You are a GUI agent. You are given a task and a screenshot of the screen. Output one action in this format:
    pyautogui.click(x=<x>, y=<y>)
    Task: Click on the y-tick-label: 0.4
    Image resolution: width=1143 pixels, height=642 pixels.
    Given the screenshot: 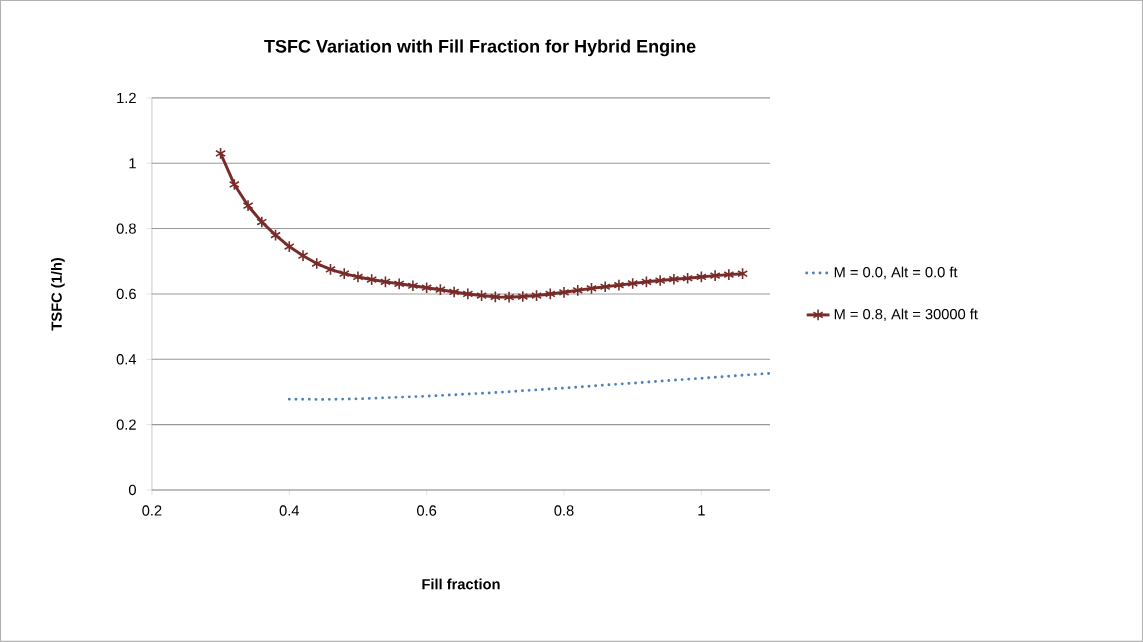 What is the action you would take?
    pyautogui.click(x=126, y=359)
    